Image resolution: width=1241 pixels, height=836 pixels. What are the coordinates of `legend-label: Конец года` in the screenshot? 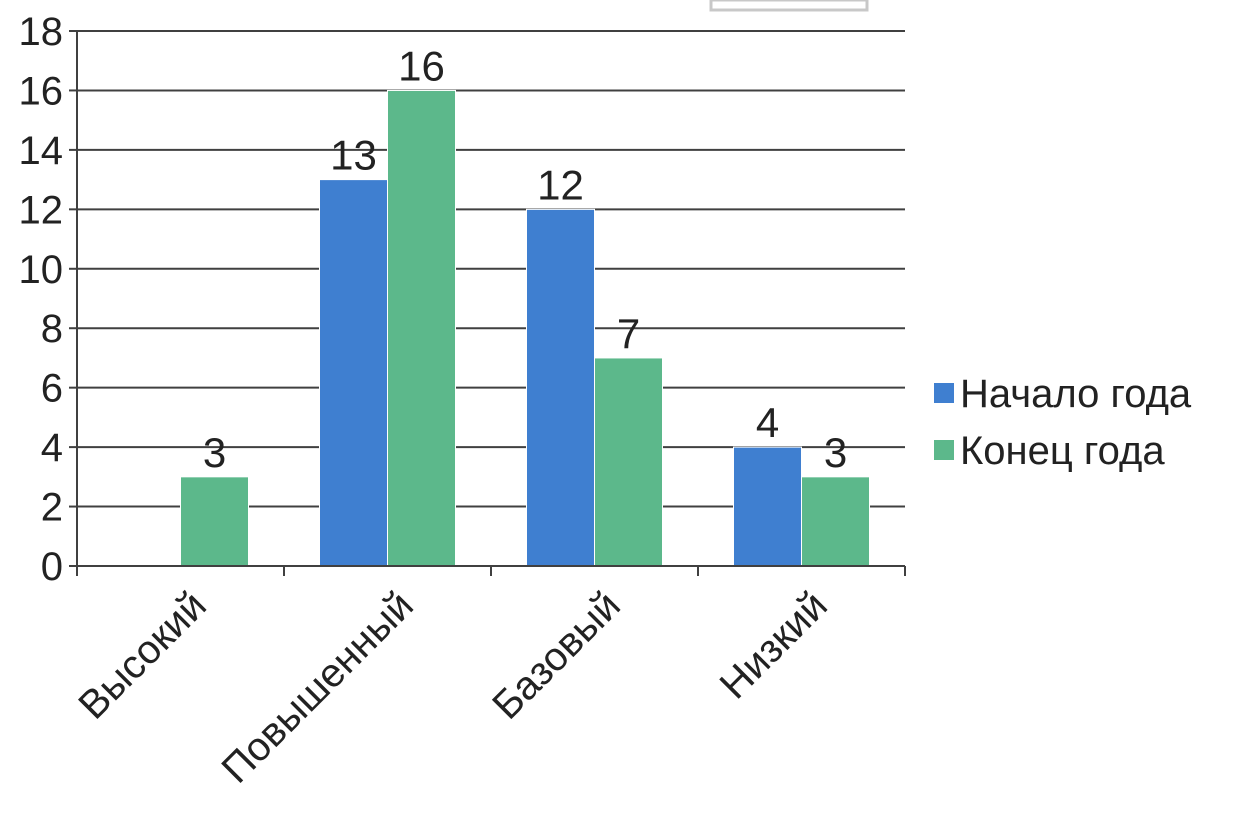 It's located at (1062, 451).